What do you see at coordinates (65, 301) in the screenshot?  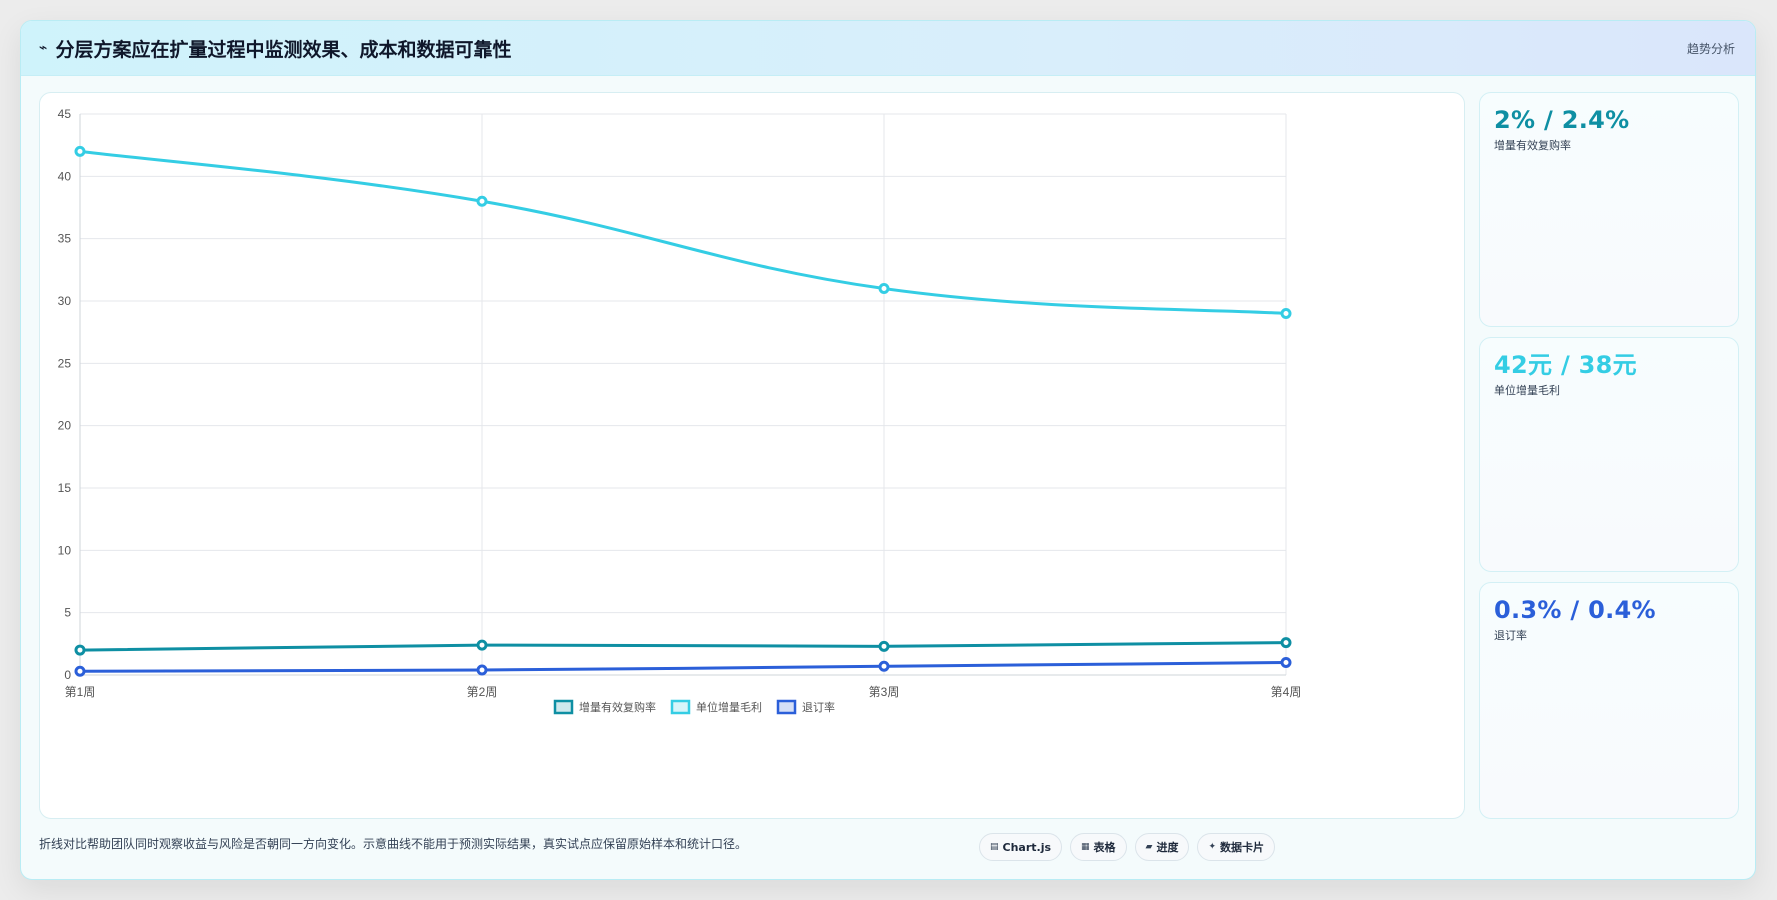 I see `y-tick-label: 30` at bounding box center [65, 301].